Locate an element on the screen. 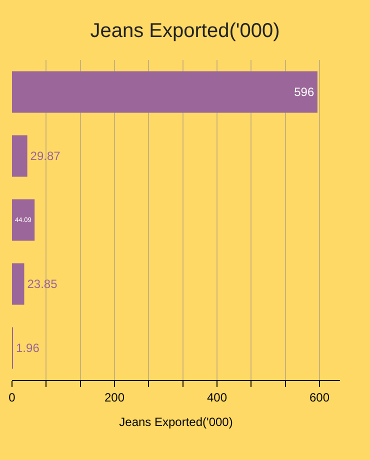  data-label: 29.87 is located at coordinates (45, 156).